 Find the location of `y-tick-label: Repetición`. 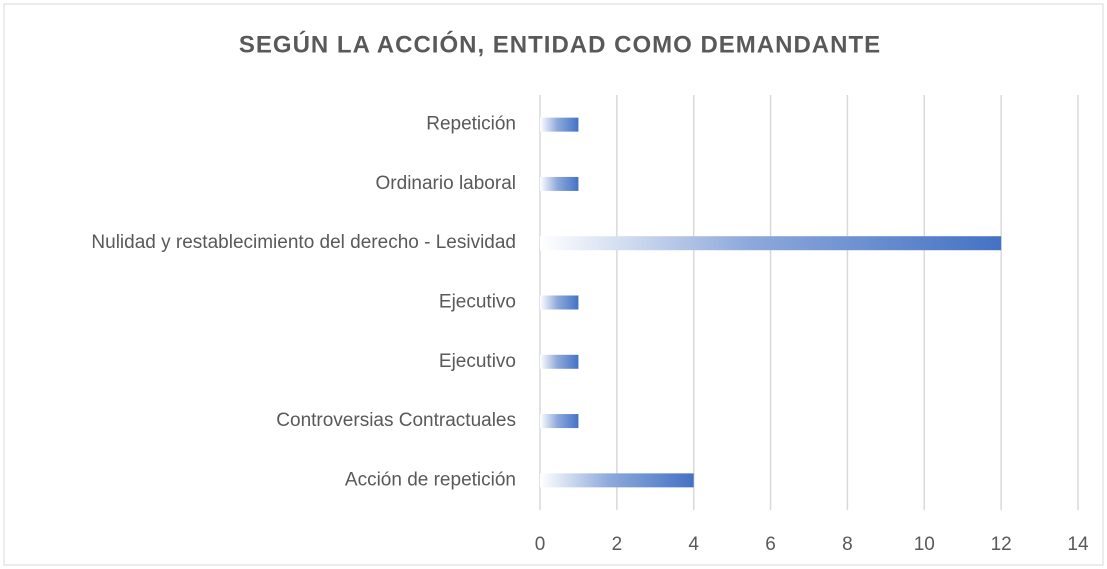

y-tick-label: Repetición is located at coordinates (471, 124).